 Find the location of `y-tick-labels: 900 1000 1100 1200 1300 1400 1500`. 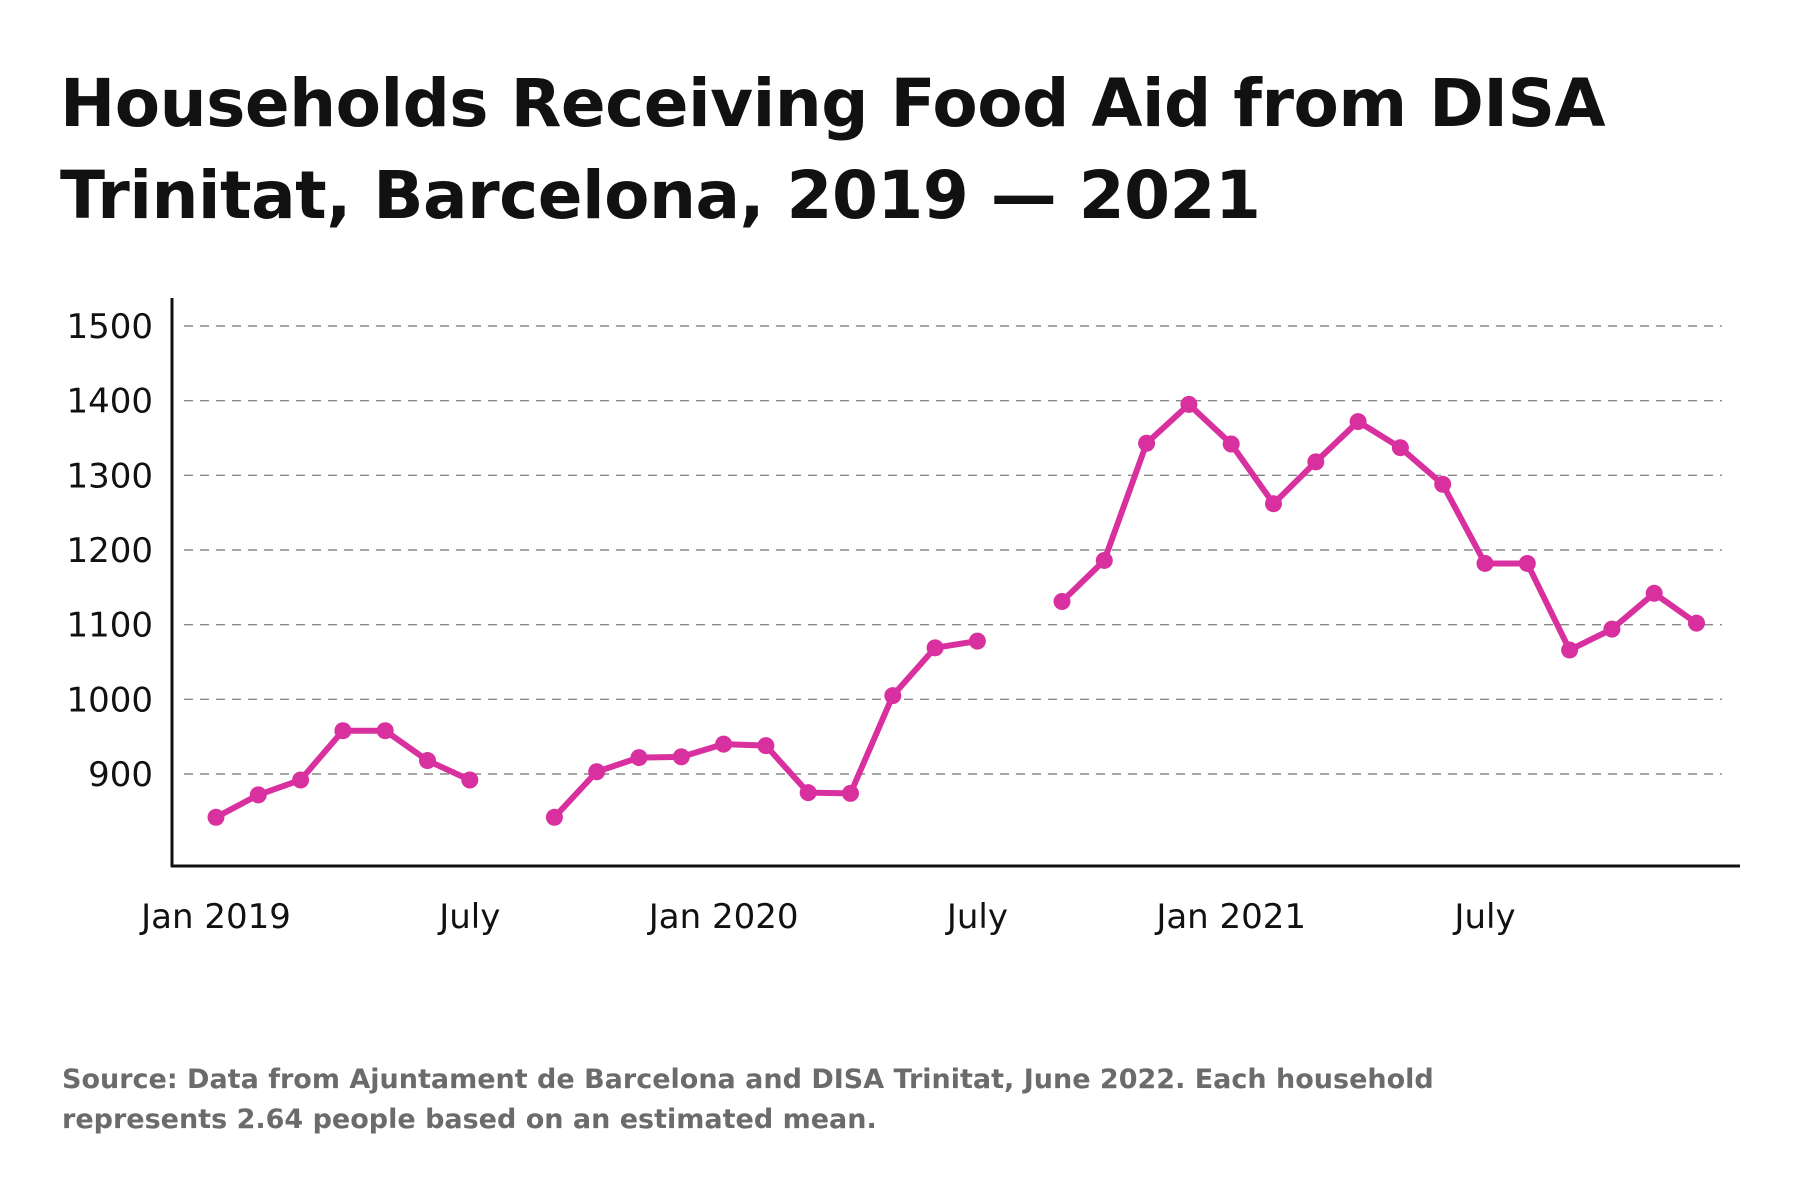

y-tick-labels: 900 1000 1100 1200 1300 1400 1500 is located at coordinates (109, 551).